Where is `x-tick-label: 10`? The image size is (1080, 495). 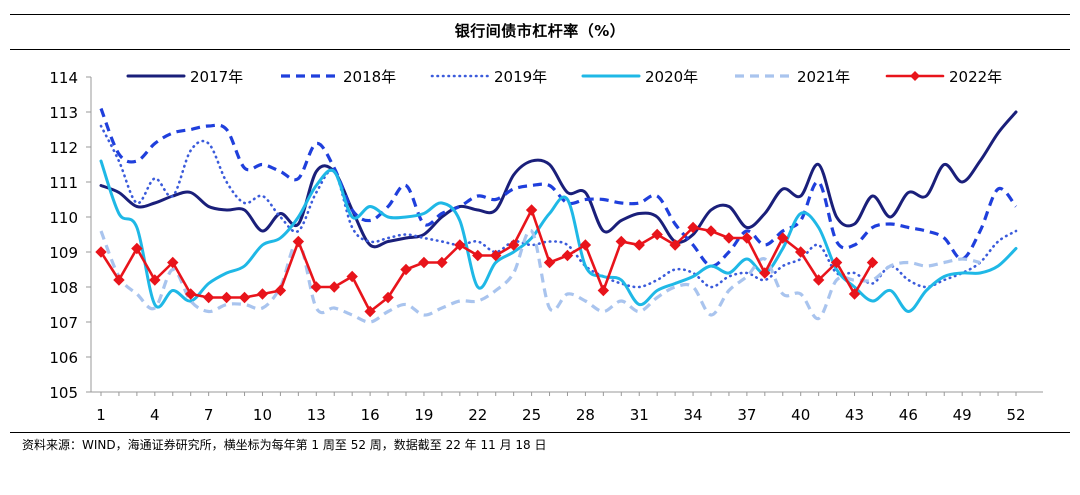
x-tick-label: 10 is located at coordinates (262, 415).